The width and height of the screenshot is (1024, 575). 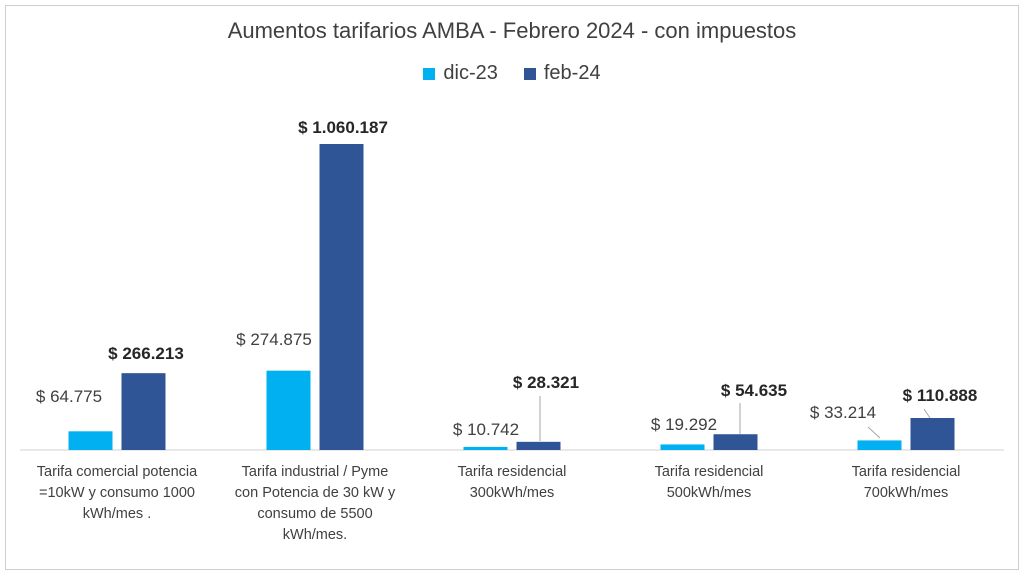 I want to click on category-label-line: Tarifa industrial / Pyme, so click(x=315, y=472).